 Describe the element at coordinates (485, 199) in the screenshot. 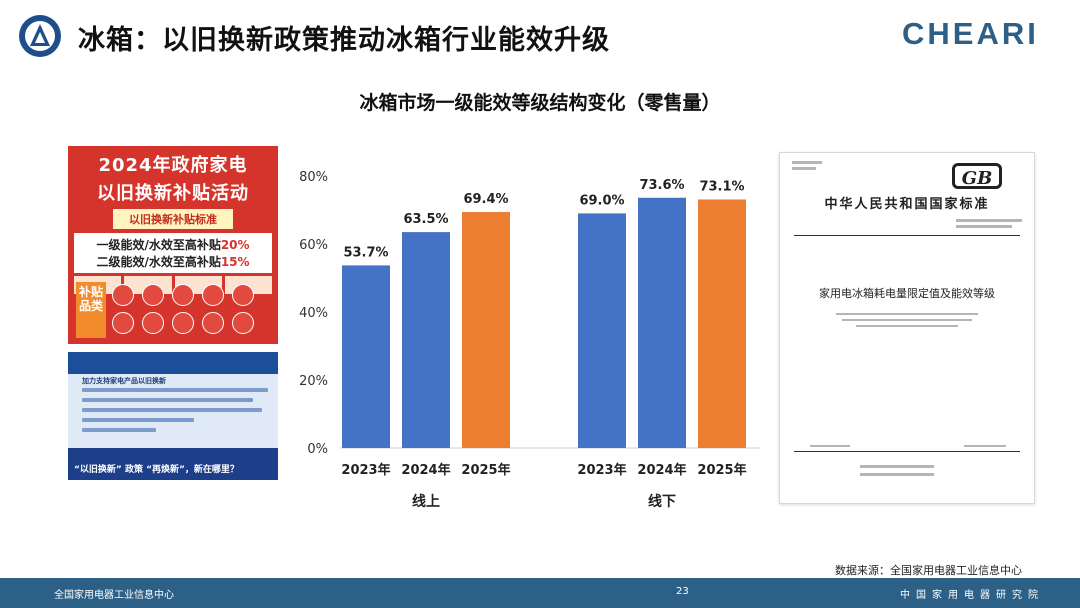

I see `bar-value-label: 69.4%` at that location.